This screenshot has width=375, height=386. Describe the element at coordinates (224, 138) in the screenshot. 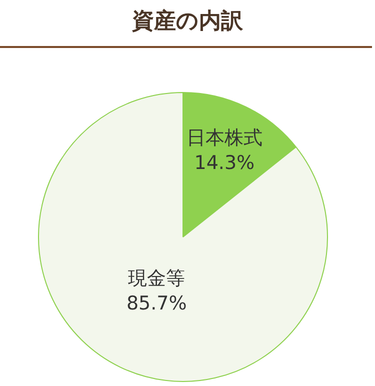

I see `slice-label: 日本株式` at that location.